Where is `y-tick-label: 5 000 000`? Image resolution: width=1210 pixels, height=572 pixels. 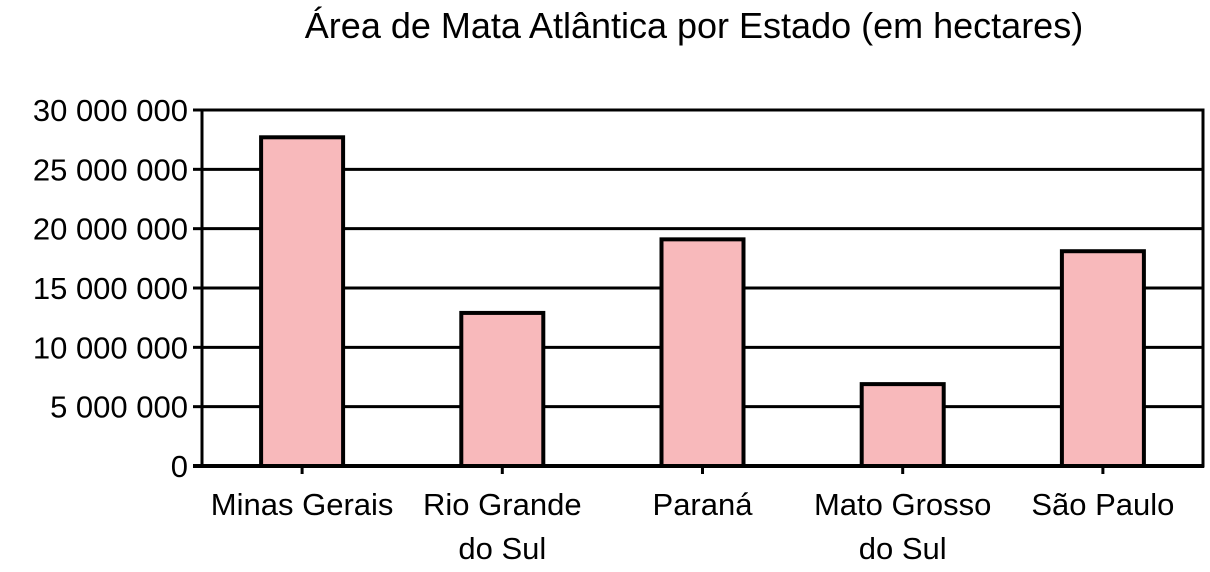 y-tick-label: 5 000 000 is located at coordinates (119, 407).